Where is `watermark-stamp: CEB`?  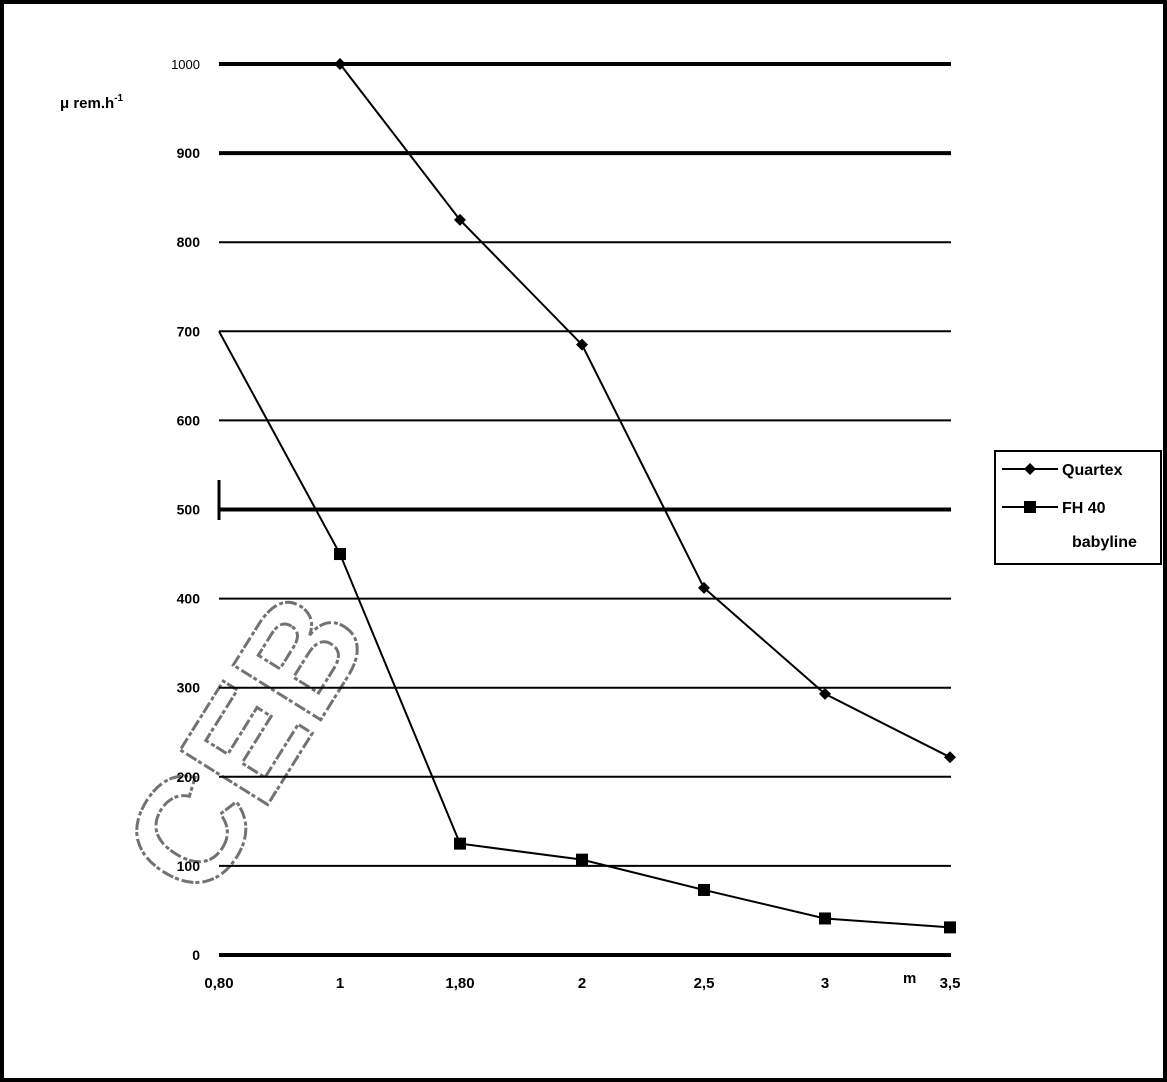 watermark-stamp: CEB is located at coordinates (245, 743).